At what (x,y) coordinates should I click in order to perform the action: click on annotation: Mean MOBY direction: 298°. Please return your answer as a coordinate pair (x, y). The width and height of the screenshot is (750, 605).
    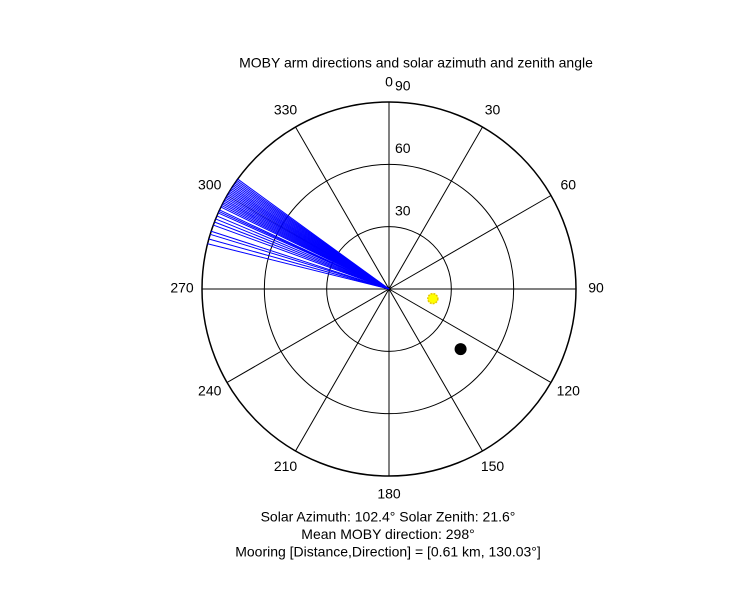
    Looking at the image, I should click on (387, 534).